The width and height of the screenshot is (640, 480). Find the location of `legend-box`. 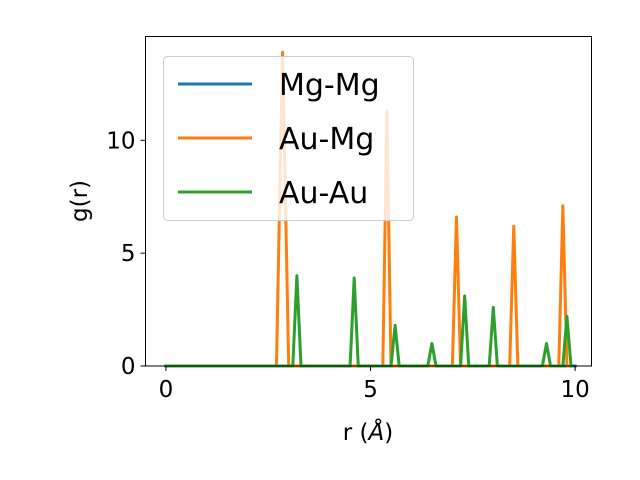

legend-box is located at coordinates (288, 138).